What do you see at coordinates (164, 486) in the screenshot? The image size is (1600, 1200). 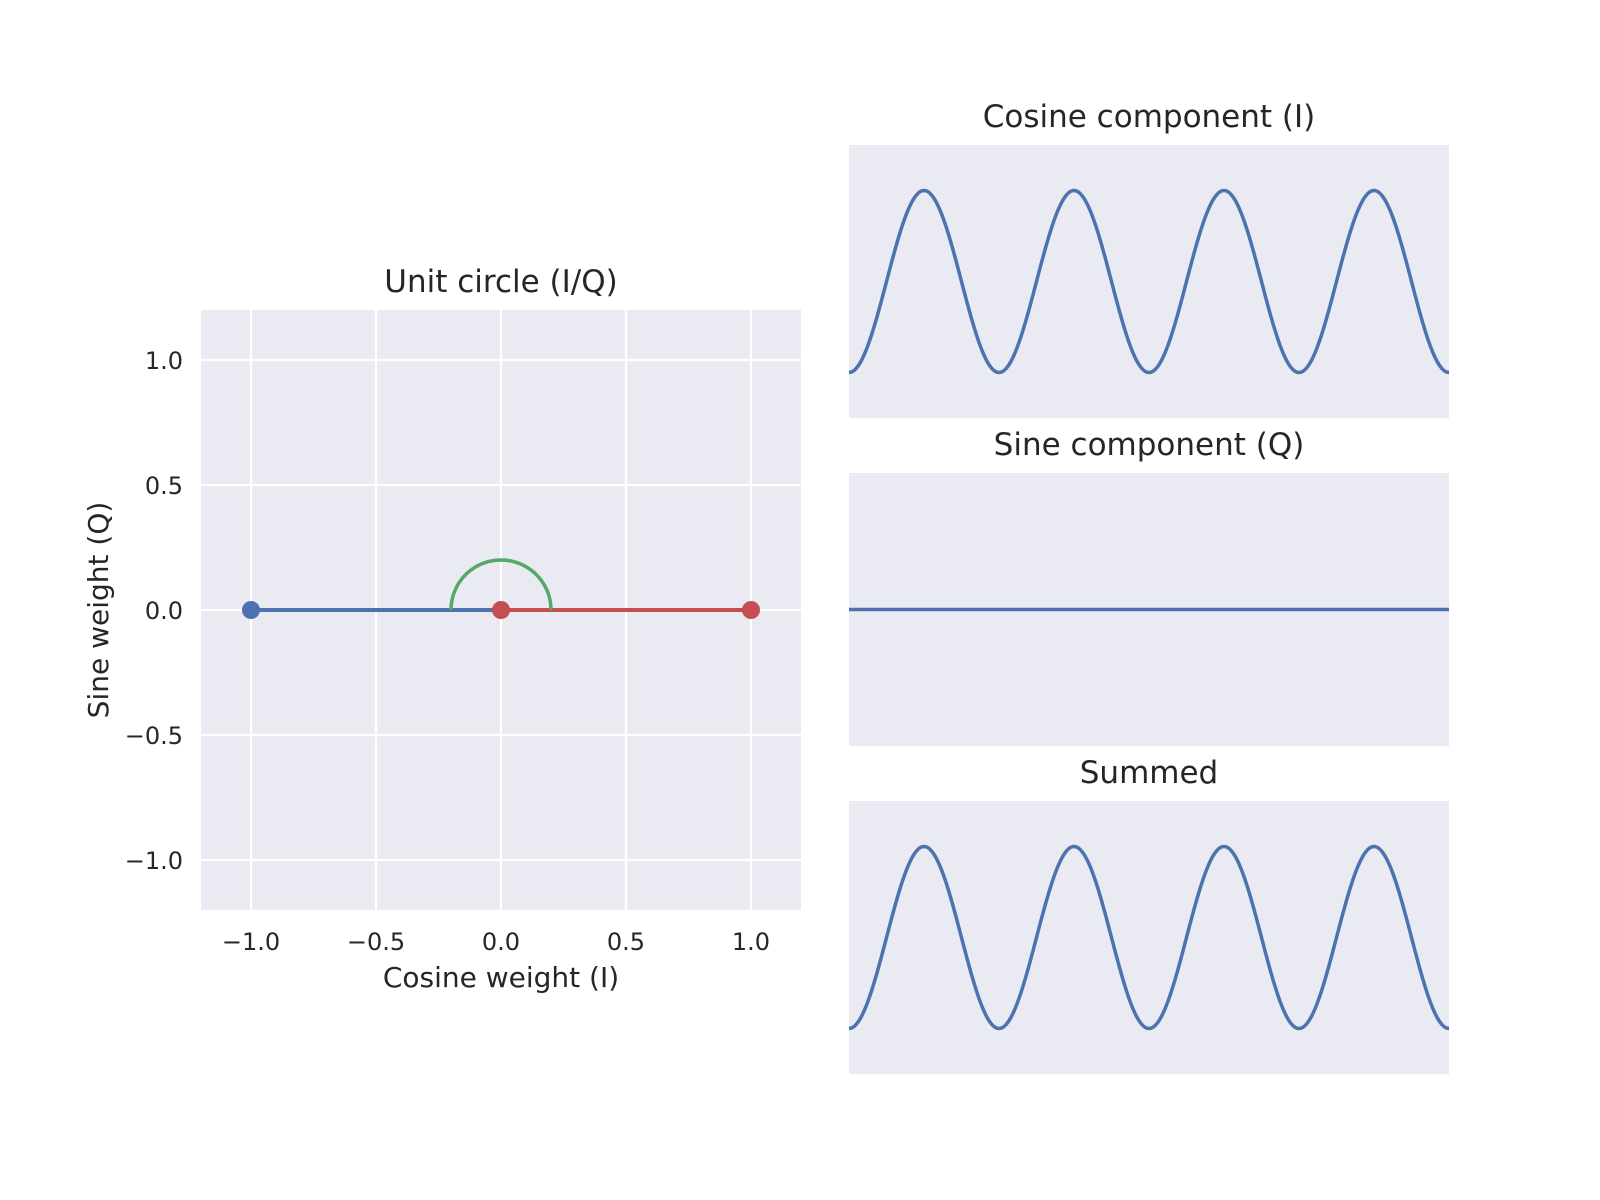 I see `y-tick-label: 0.5` at bounding box center [164, 486].